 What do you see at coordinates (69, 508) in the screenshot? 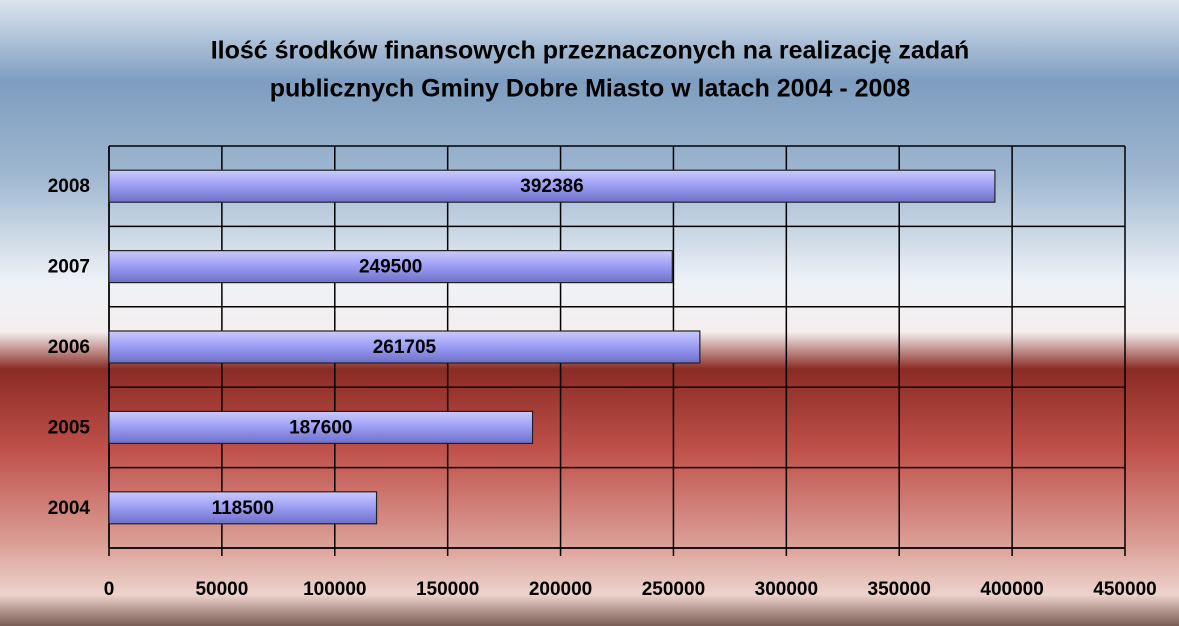
I see `y-tick-label: 2004` at bounding box center [69, 508].